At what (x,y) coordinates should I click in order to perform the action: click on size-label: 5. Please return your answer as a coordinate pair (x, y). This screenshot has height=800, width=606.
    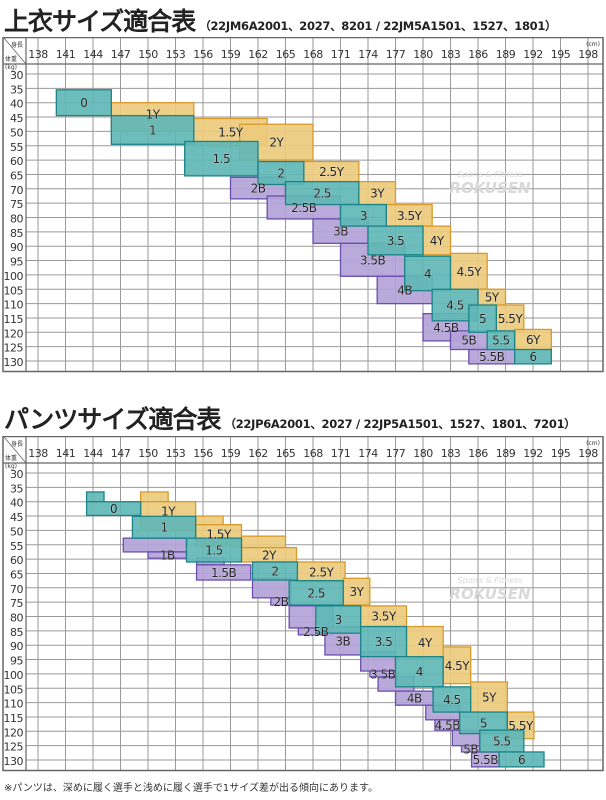
    Looking at the image, I should click on (482, 319).